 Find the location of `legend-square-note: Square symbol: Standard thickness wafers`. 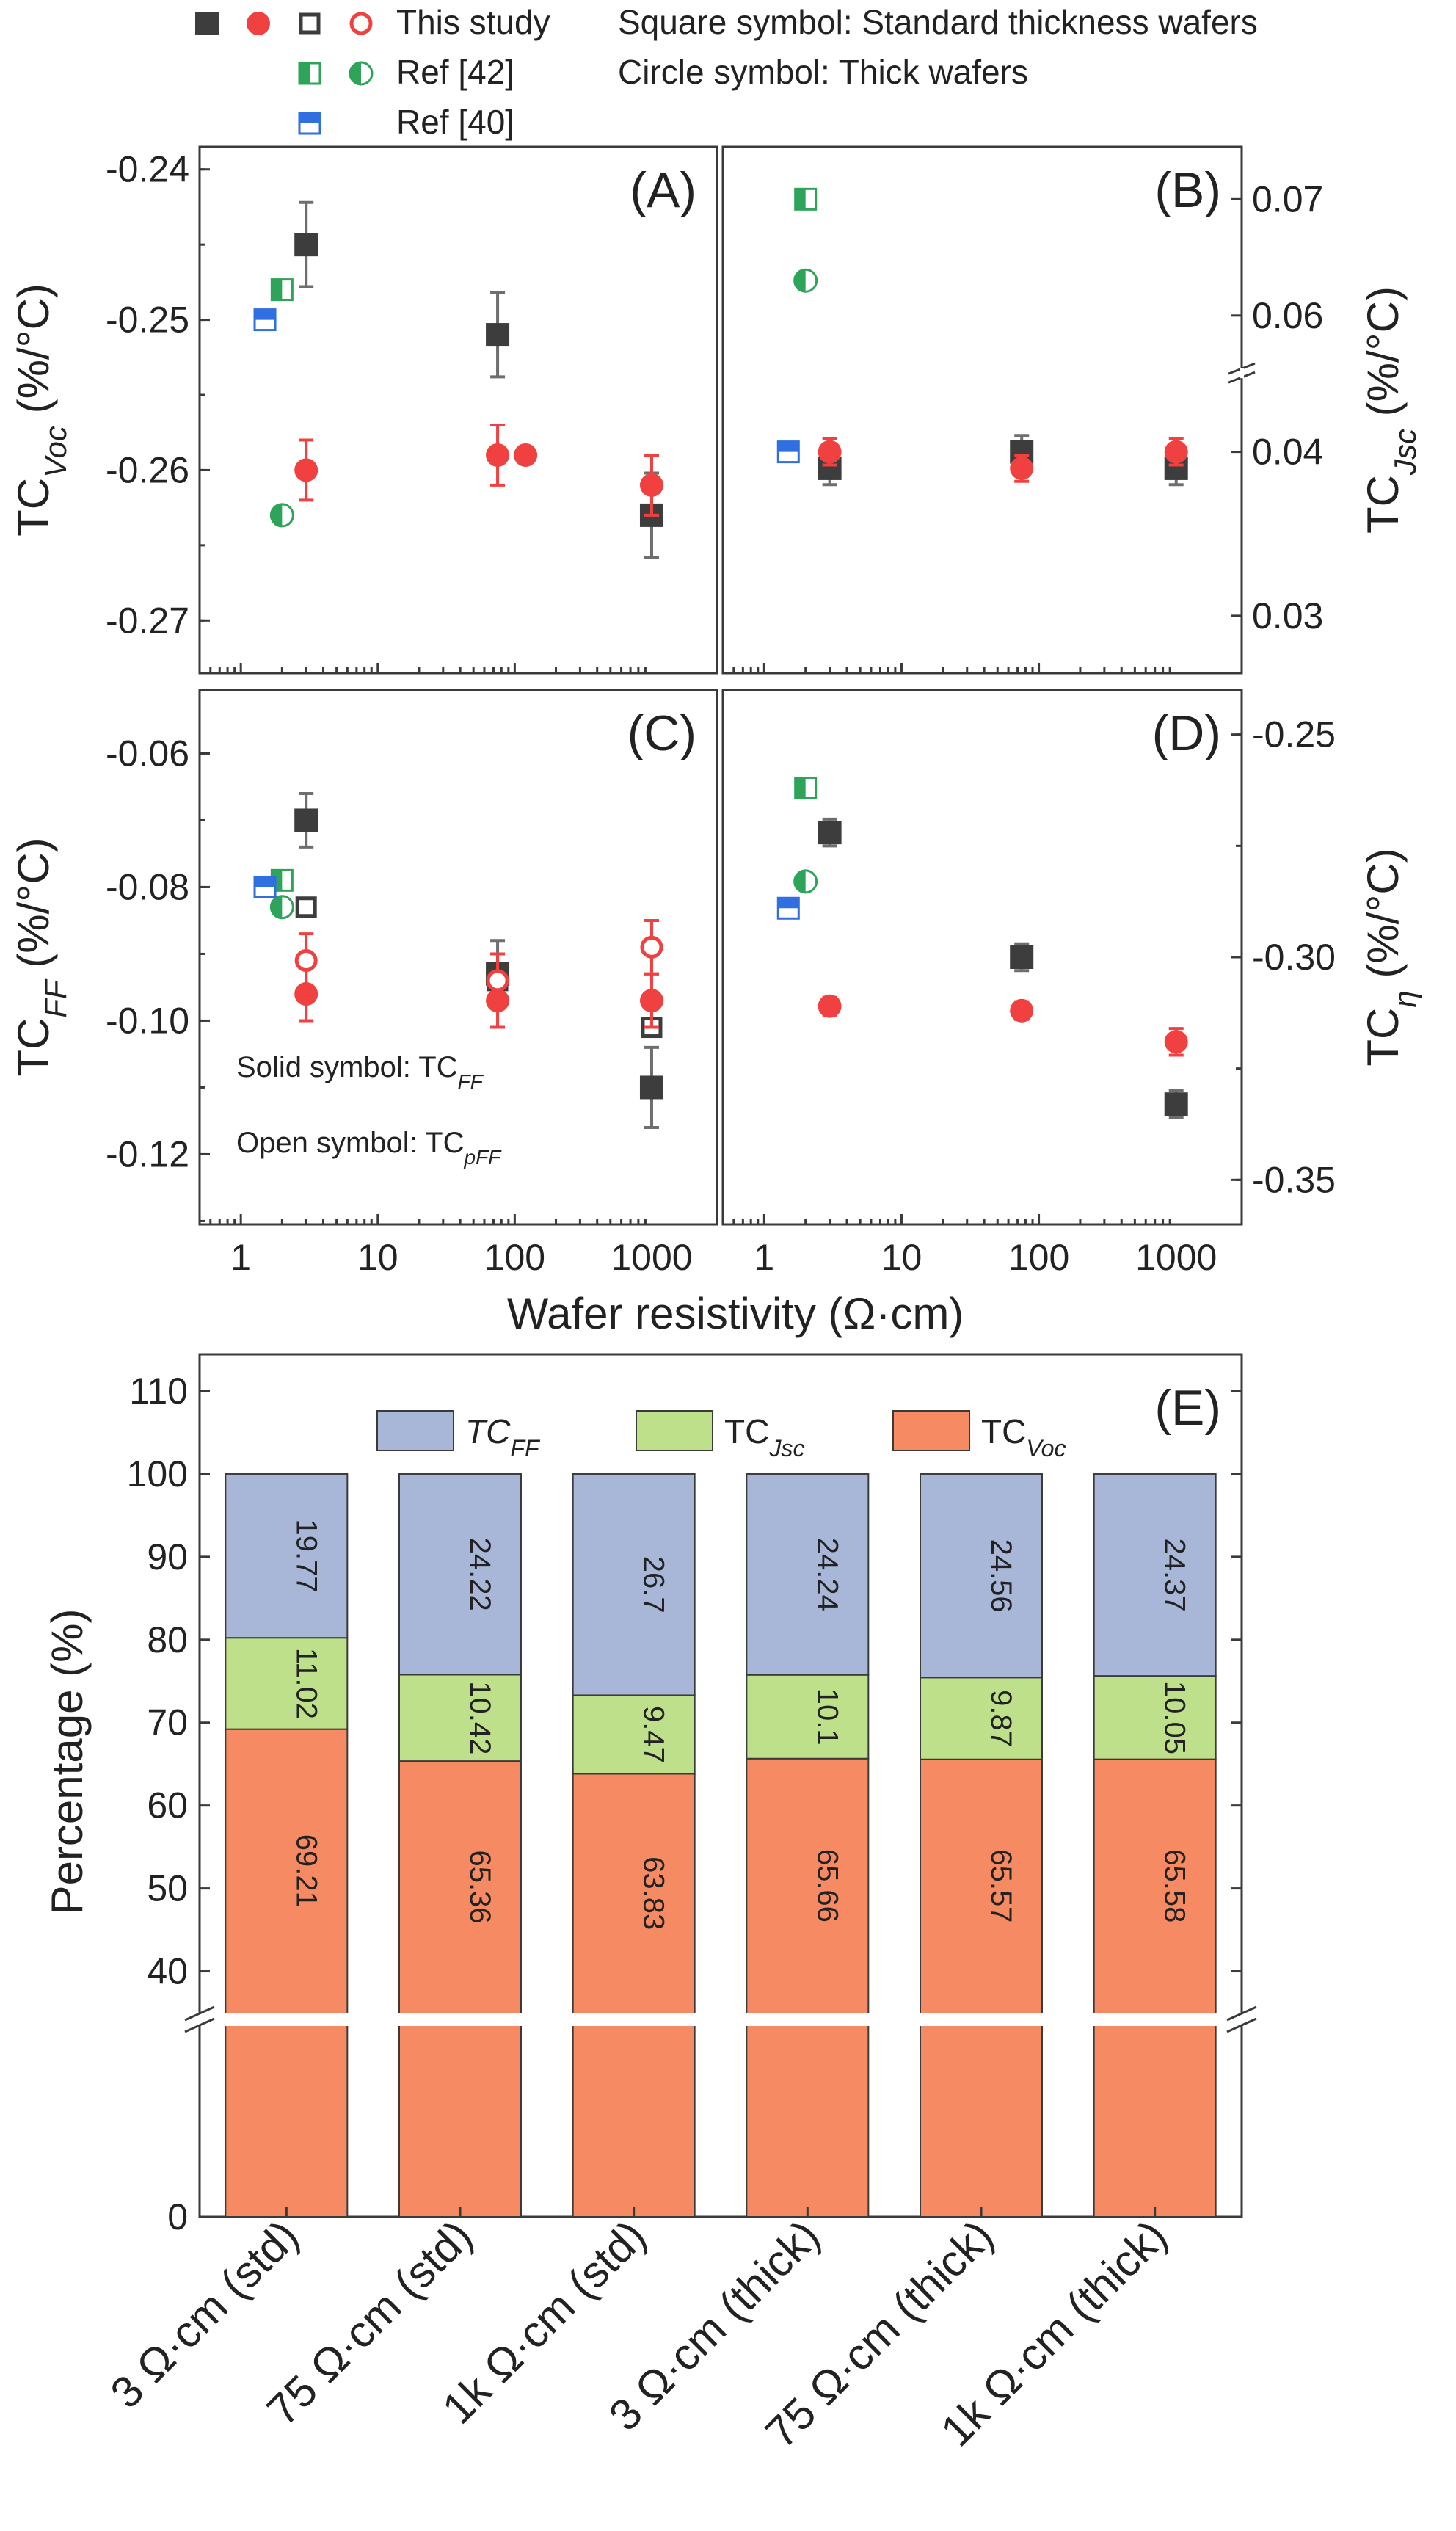

legend-square-note: Square symbol: Standard thickness wafers is located at coordinates (938, 22).